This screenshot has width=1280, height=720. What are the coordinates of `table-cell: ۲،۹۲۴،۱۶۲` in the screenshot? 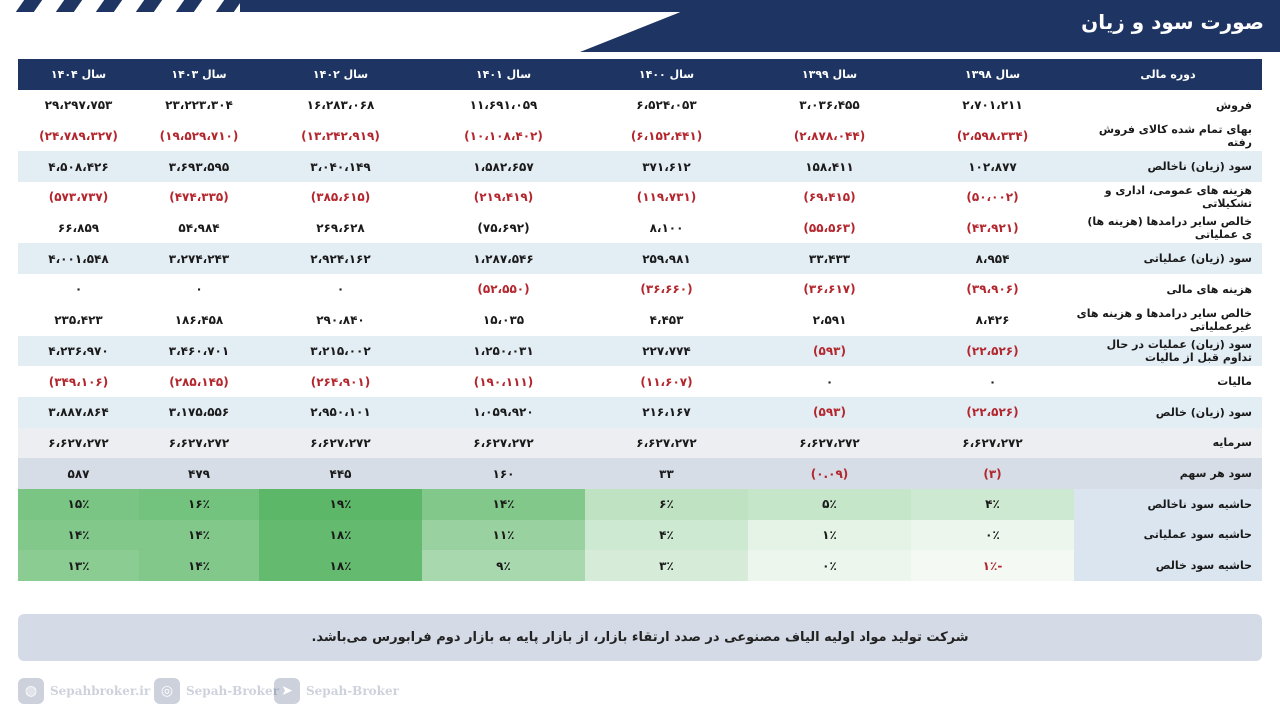 It's located at (340, 259).